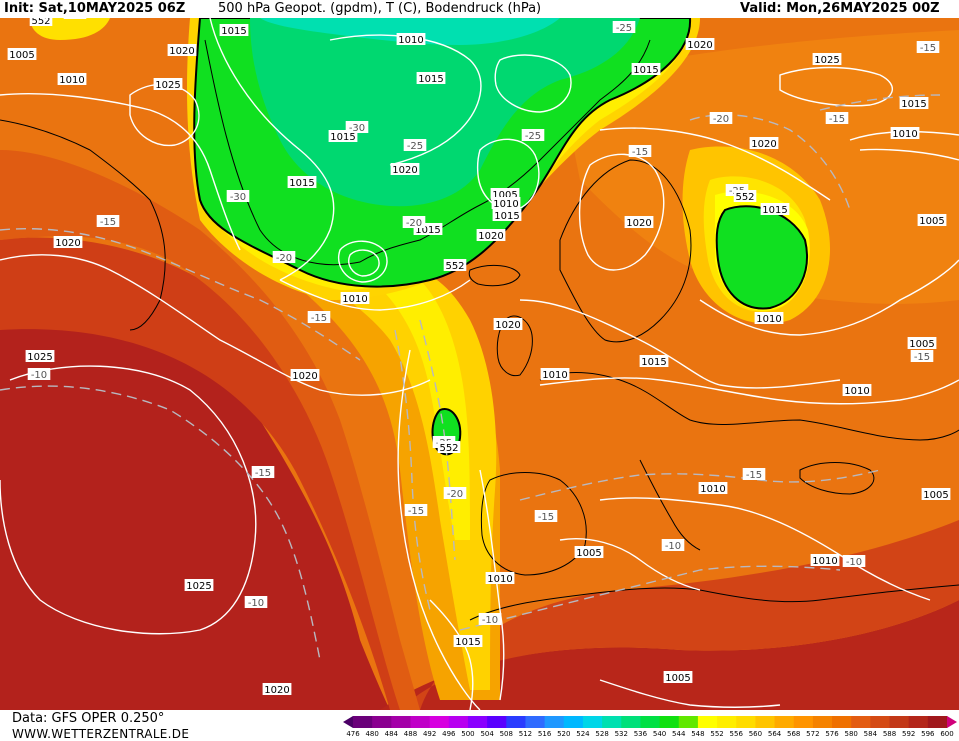 The height and width of the screenshot is (741, 959). Describe the element at coordinates (128, 500) in the screenshot. I see `isobar-1025-atlantic` at that location.